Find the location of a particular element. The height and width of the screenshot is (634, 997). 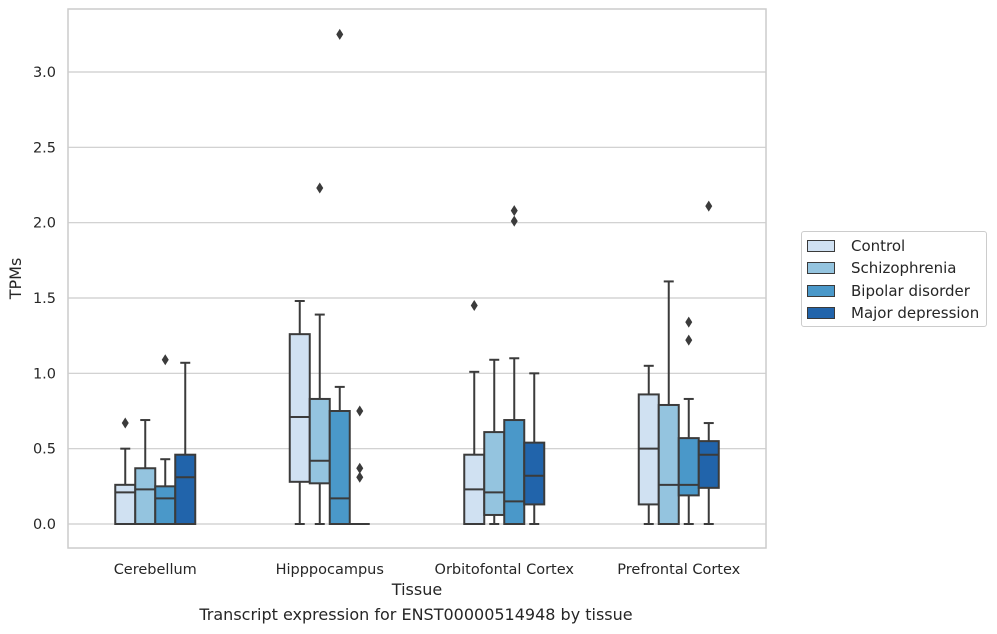

legend-label-major-depression: Major depression is located at coordinates (915, 313).